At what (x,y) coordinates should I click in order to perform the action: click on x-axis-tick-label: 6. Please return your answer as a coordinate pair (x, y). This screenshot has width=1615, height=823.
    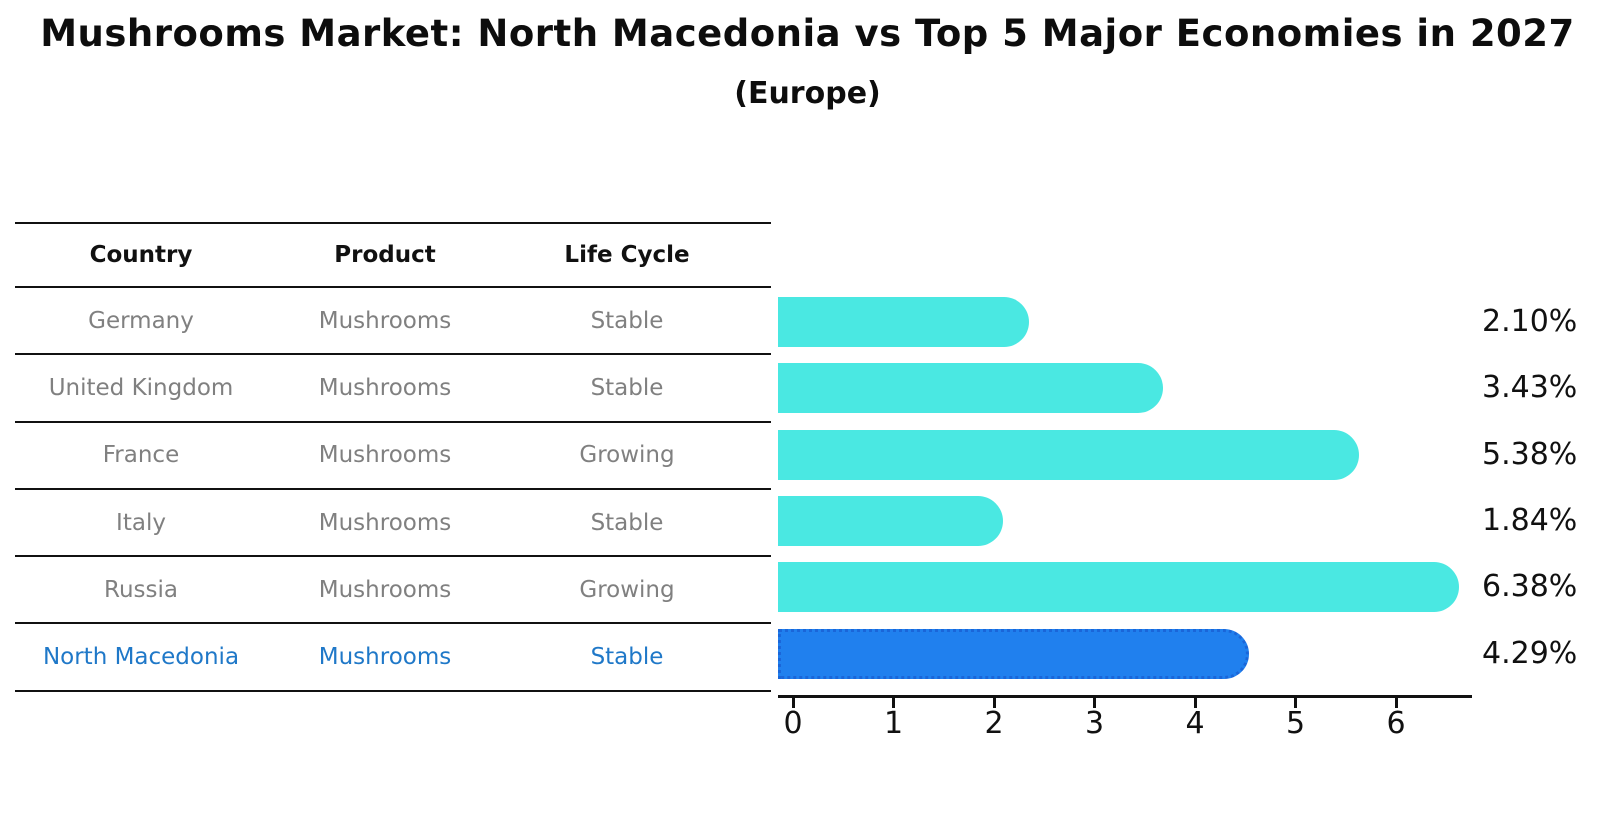
    Looking at the image, I should click on (1396, 723).